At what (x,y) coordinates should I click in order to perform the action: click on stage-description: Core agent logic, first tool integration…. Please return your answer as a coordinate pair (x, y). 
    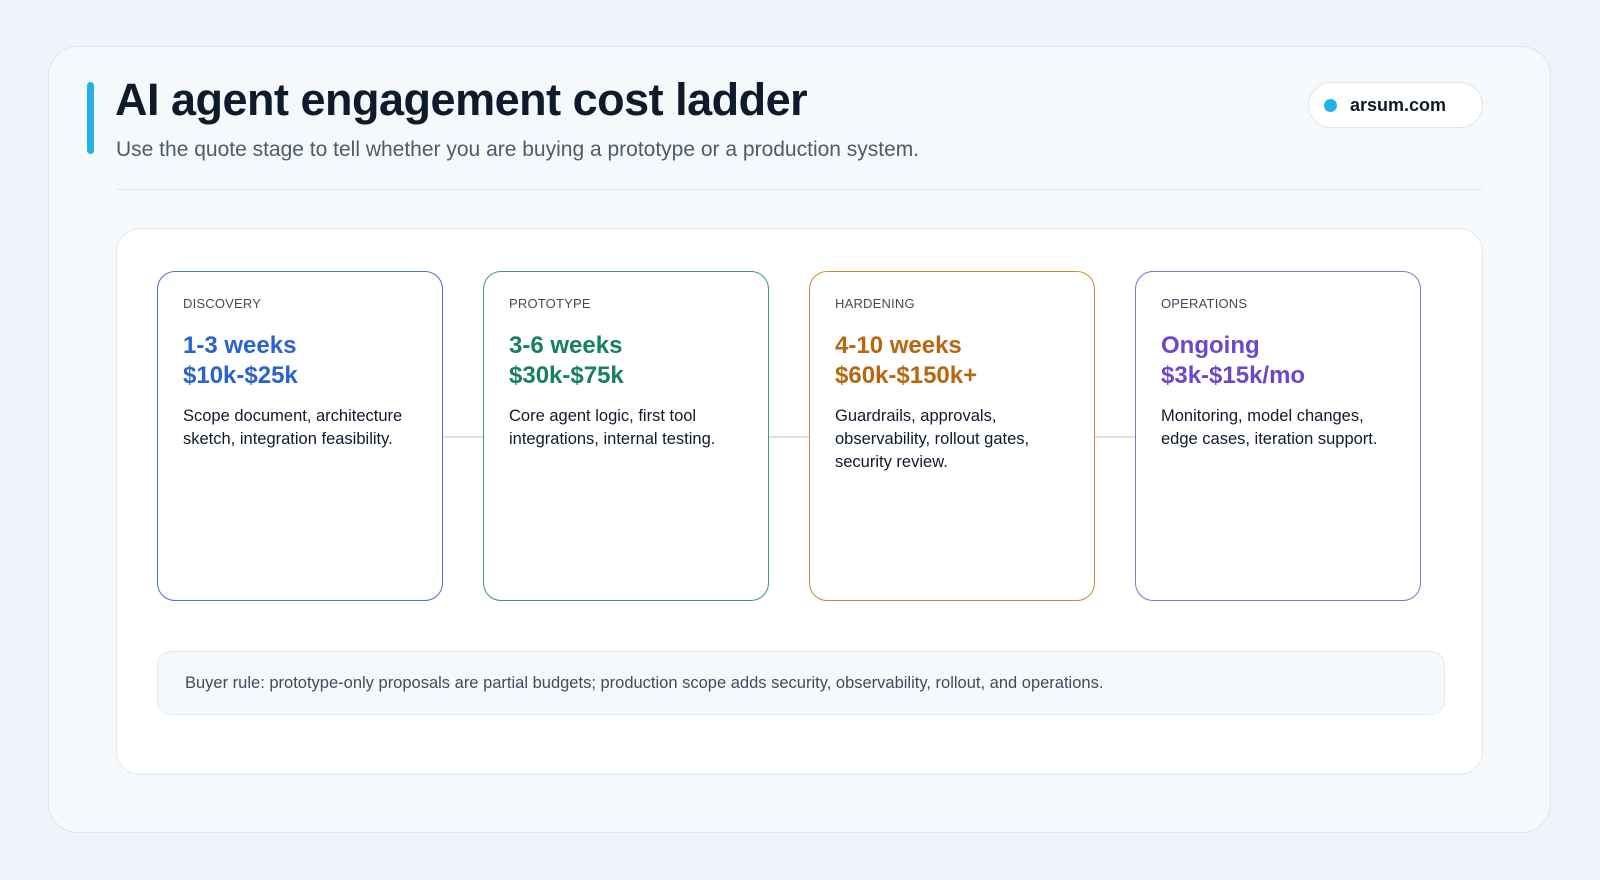
    Looking at the image, I should click on (612, 427).